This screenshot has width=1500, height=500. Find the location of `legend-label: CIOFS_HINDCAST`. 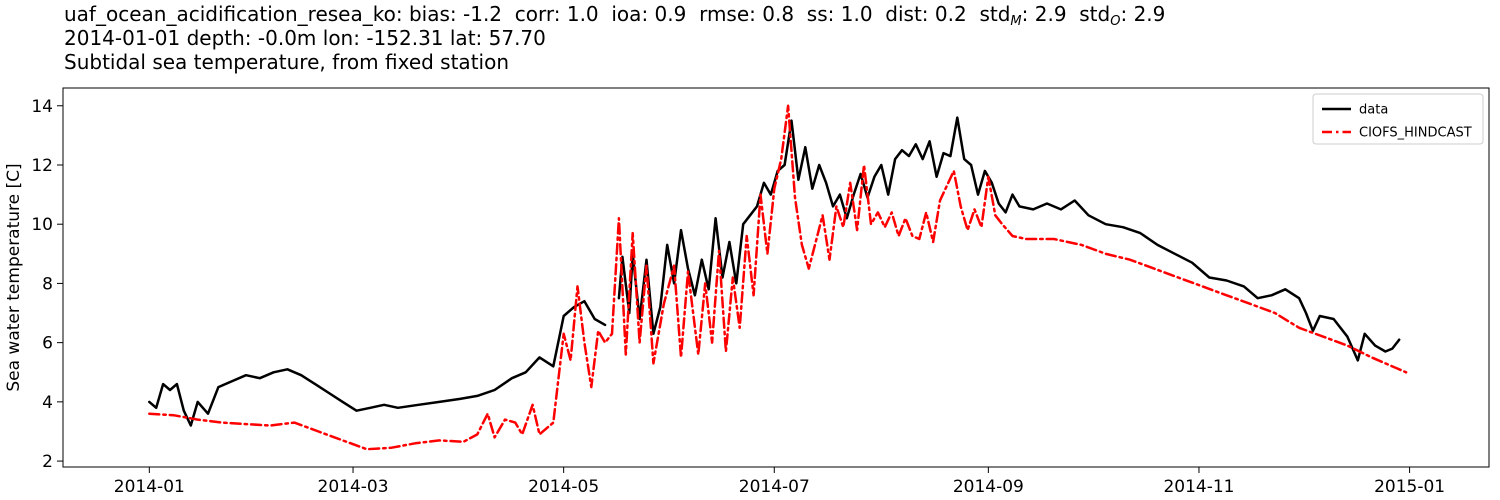

legend-label: CIOFS_HINDCAST is located at coordinates (1415, 133).